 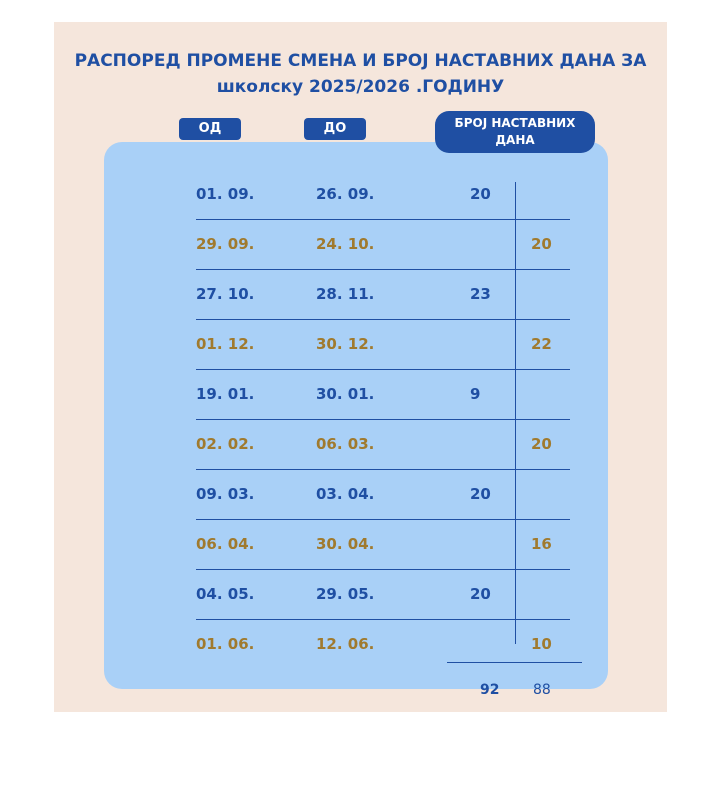 I want to click on row-to: 06. 03., so click(x=345, y=444).